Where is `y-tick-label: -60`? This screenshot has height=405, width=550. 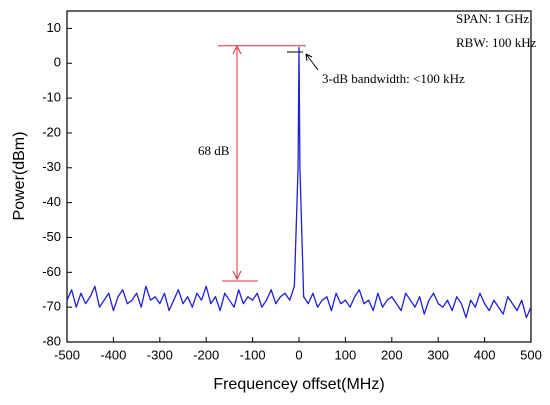 y-tick-label: -60 is located at coordinates (51, 271).